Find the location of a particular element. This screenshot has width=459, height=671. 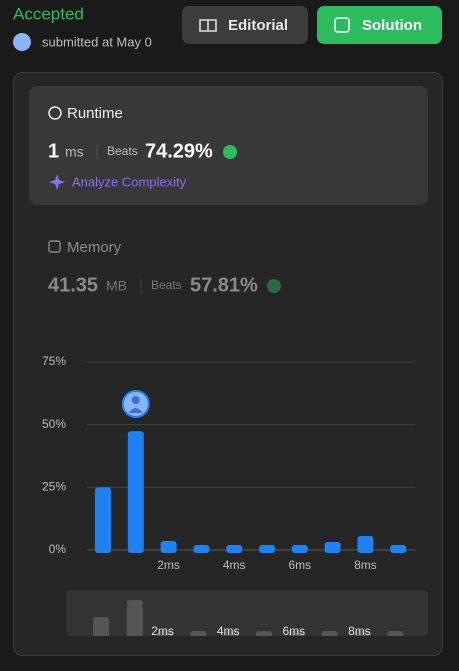

mini-tick-label: 4ms is located at coordinates (228, 631).